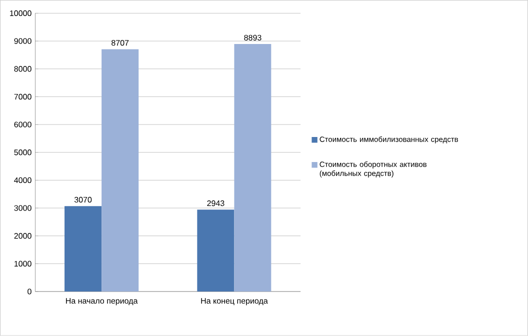 The width and height of the screenshot is (528, 336). What do you see at coordinates (23, 41) in the screenshot?
I see `y-tick-label: 9000` at bounding box center [23, 41].